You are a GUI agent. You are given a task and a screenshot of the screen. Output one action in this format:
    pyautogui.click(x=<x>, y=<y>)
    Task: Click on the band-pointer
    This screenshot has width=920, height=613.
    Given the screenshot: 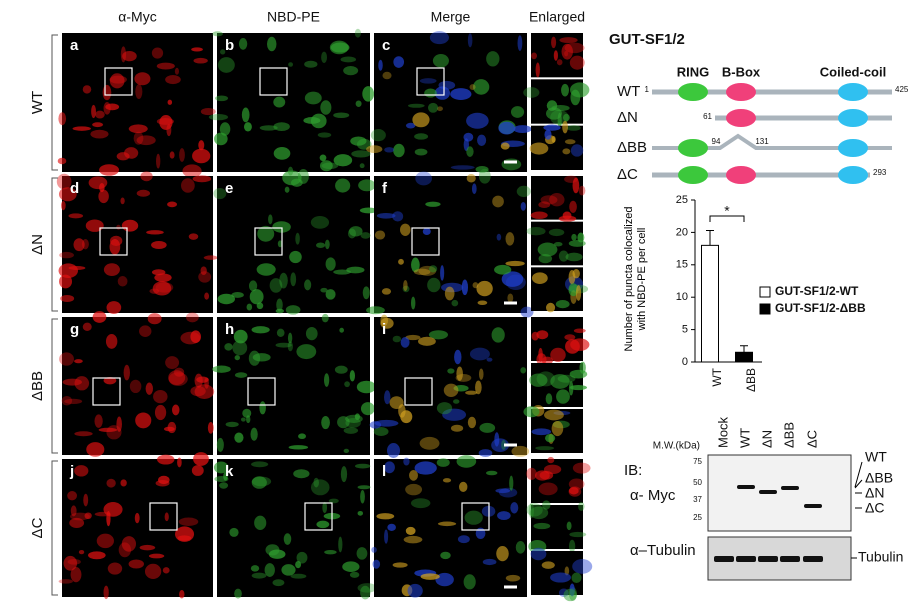 What is the action you would take?
    pyautogui.click(x=858, y=485)
    